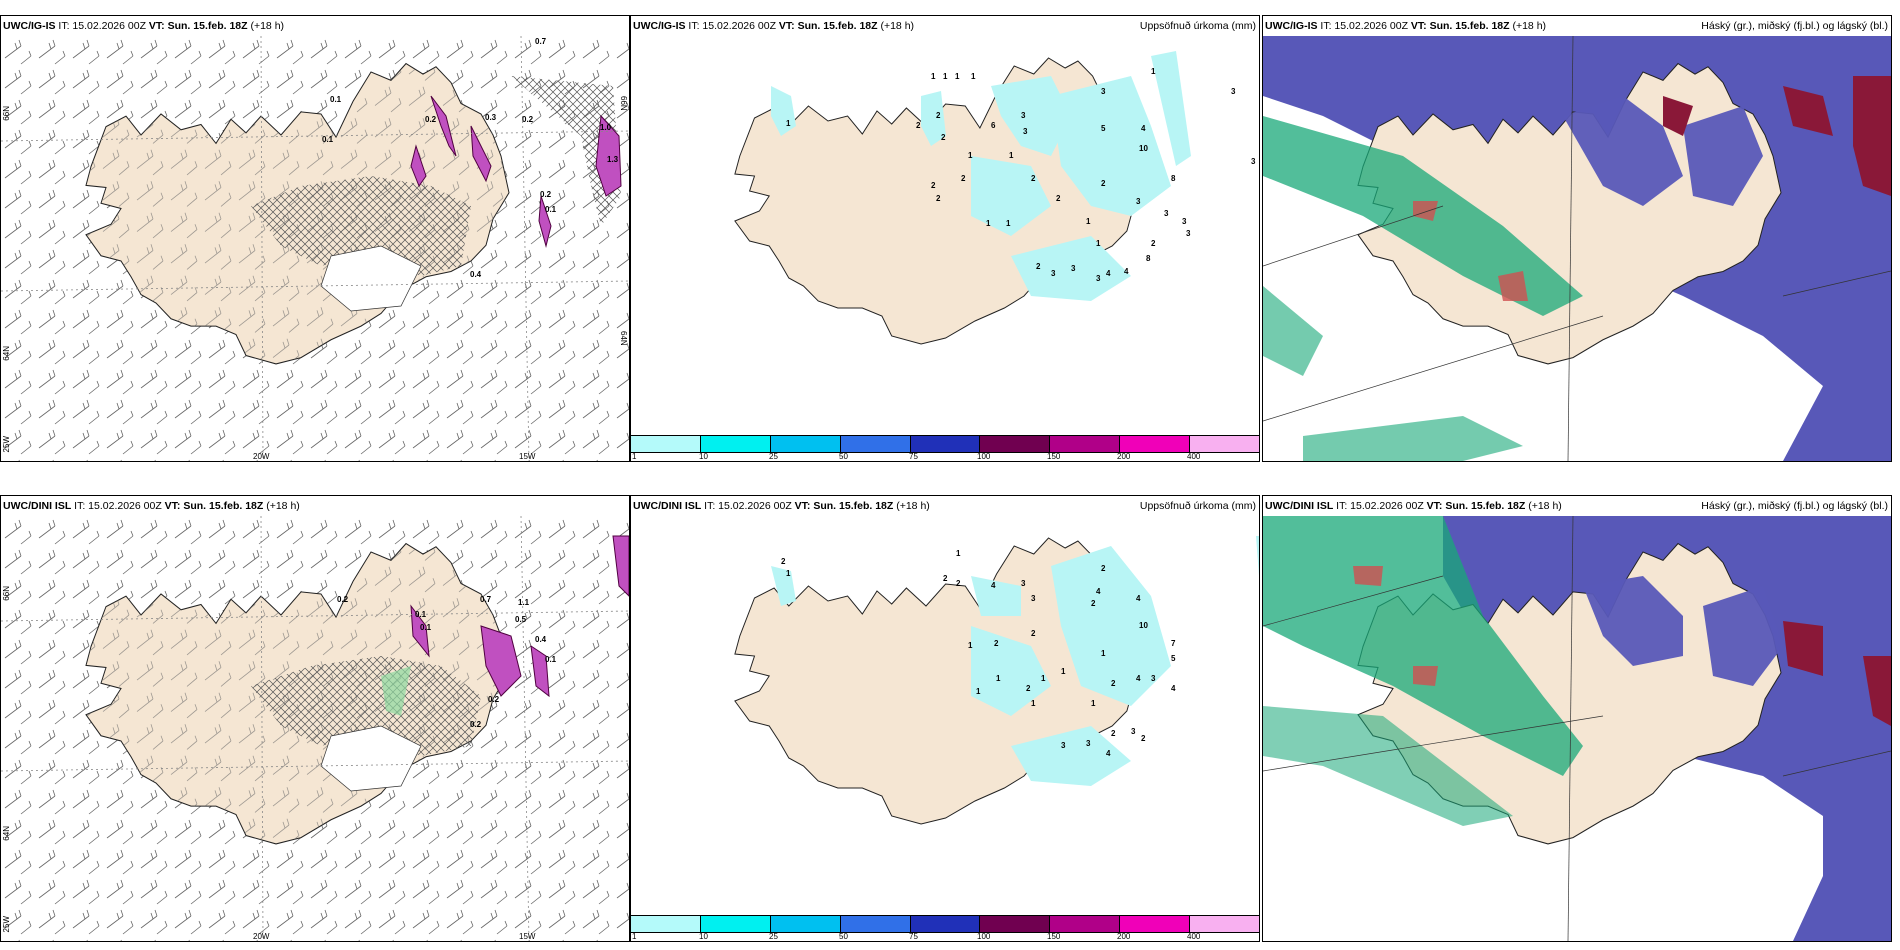 The width and height of the screenshot is (1900, 950). I want to click on map-bottom-cloud, so click(1577, 728).